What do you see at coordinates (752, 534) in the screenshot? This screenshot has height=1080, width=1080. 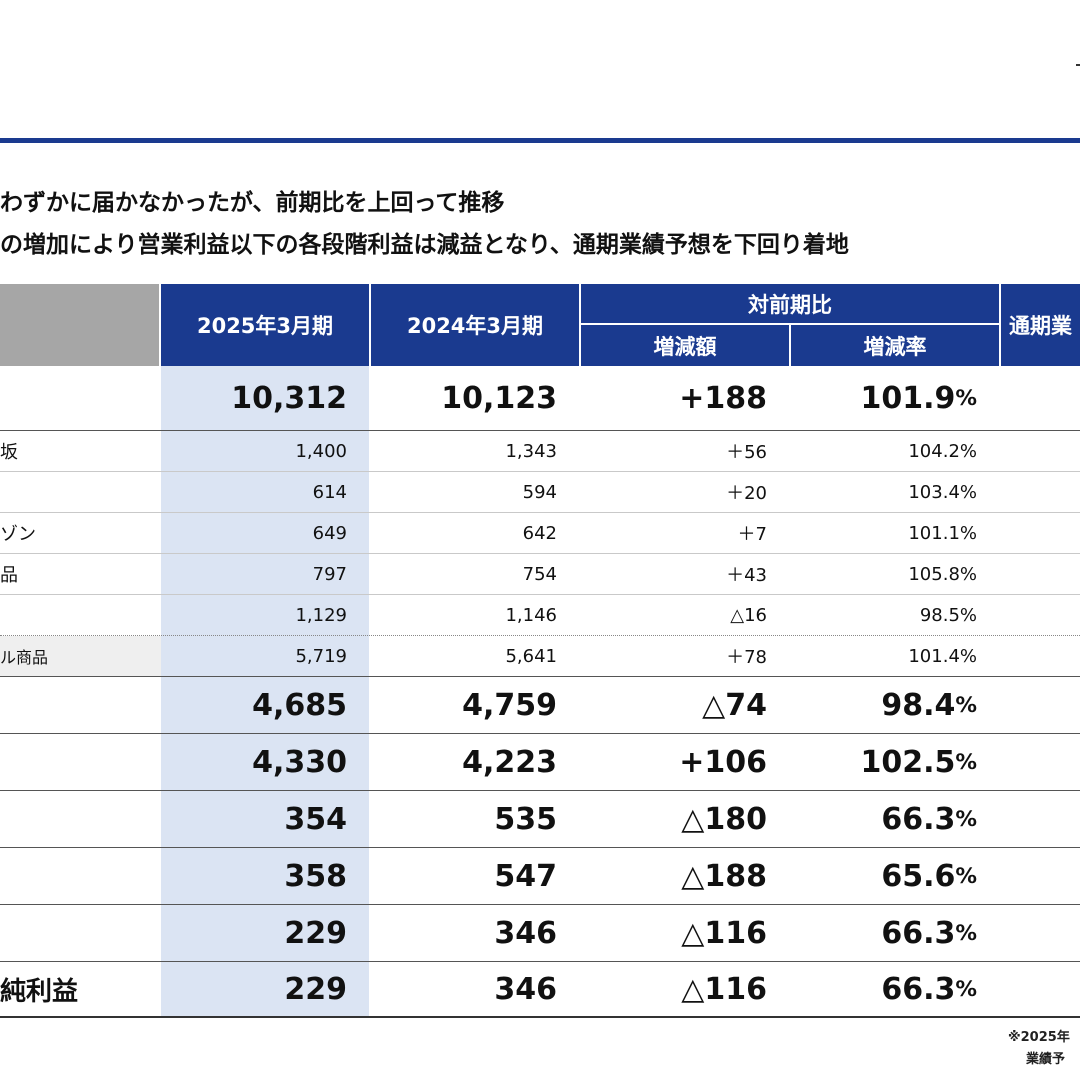 I see `cell-change: ＋7` at bounding box center [752, 534].